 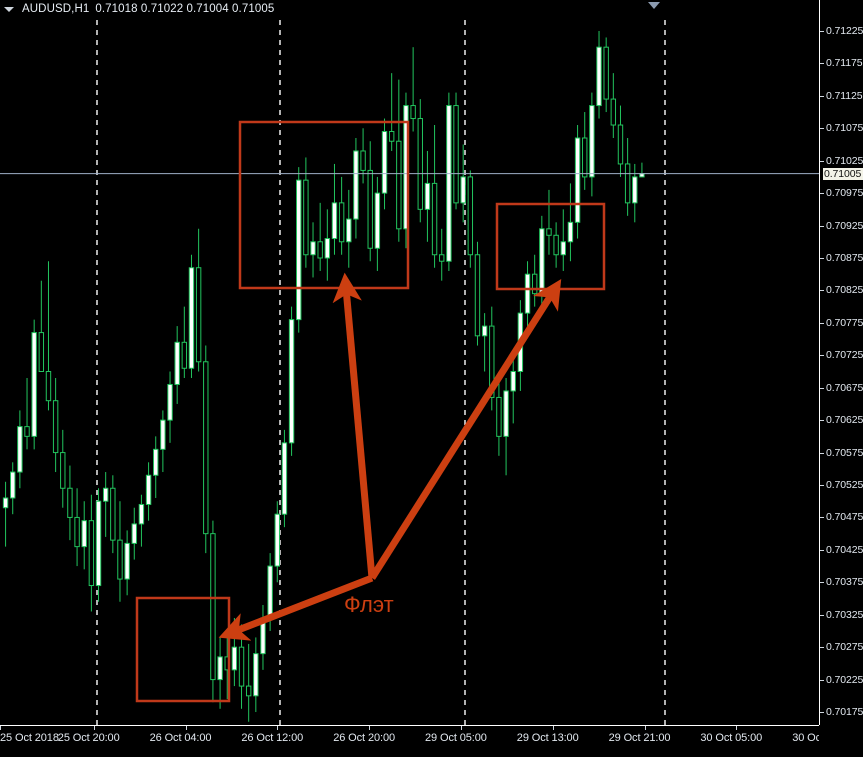 I want to click on arrow-to-bottom-left-box, so click(x=296, y=607).